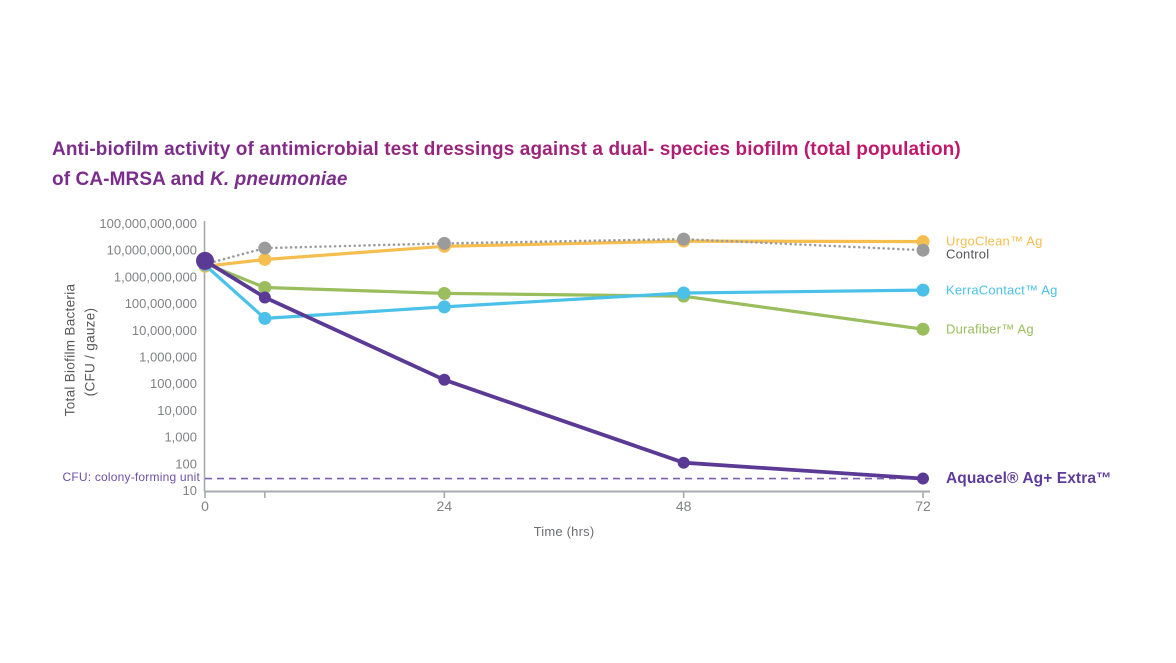 This screenshot has height=663, width=1176. I want to click on y-tick-label-4: 10,000,000, so click(164, 330).